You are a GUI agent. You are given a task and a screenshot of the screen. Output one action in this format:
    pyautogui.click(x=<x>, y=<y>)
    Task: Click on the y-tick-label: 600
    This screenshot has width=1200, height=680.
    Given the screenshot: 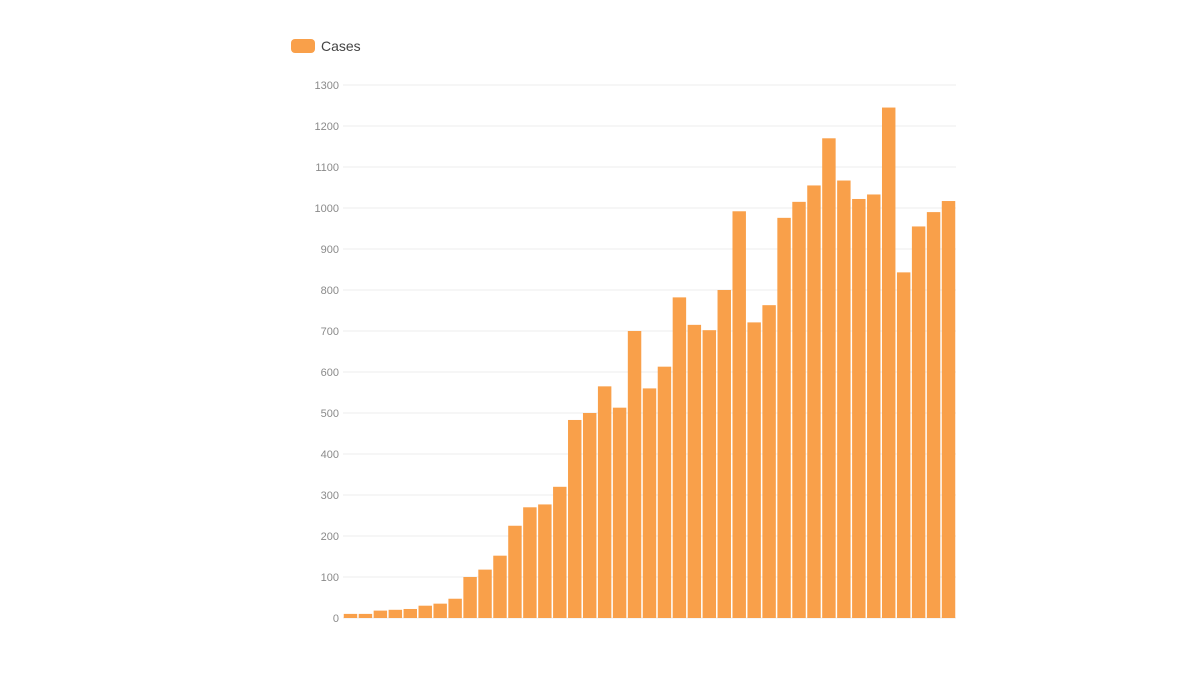 What is the action you would take?
    pyautogui.click(x=330, y=373)
    